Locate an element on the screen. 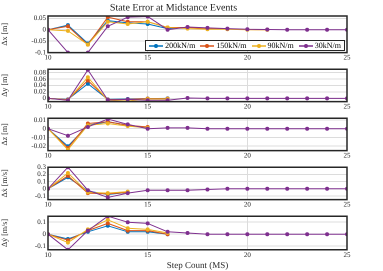 This screenshot has width=383, height=271. y-axis-title: Δy [m] is located at coordinates (4, 85).